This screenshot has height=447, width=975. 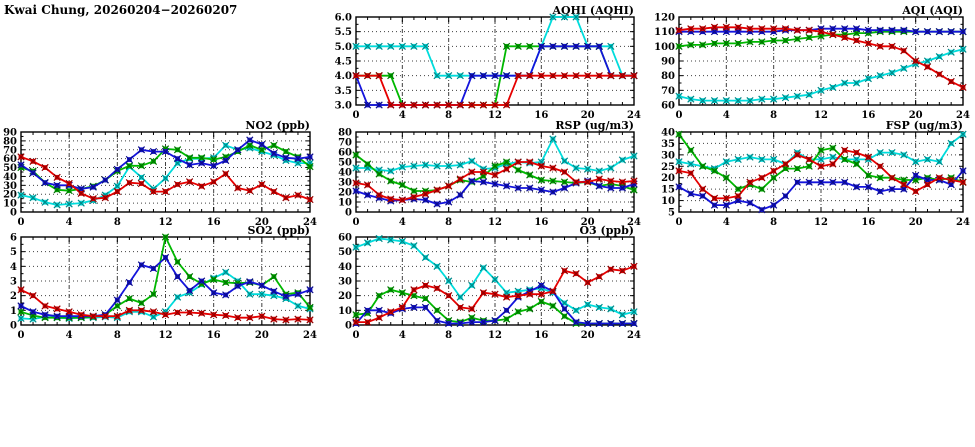 What do you see at coordinates (166, 335) in the screenshot?
I see `so2-xtick-label: 12` at bounding box center [166, 335].